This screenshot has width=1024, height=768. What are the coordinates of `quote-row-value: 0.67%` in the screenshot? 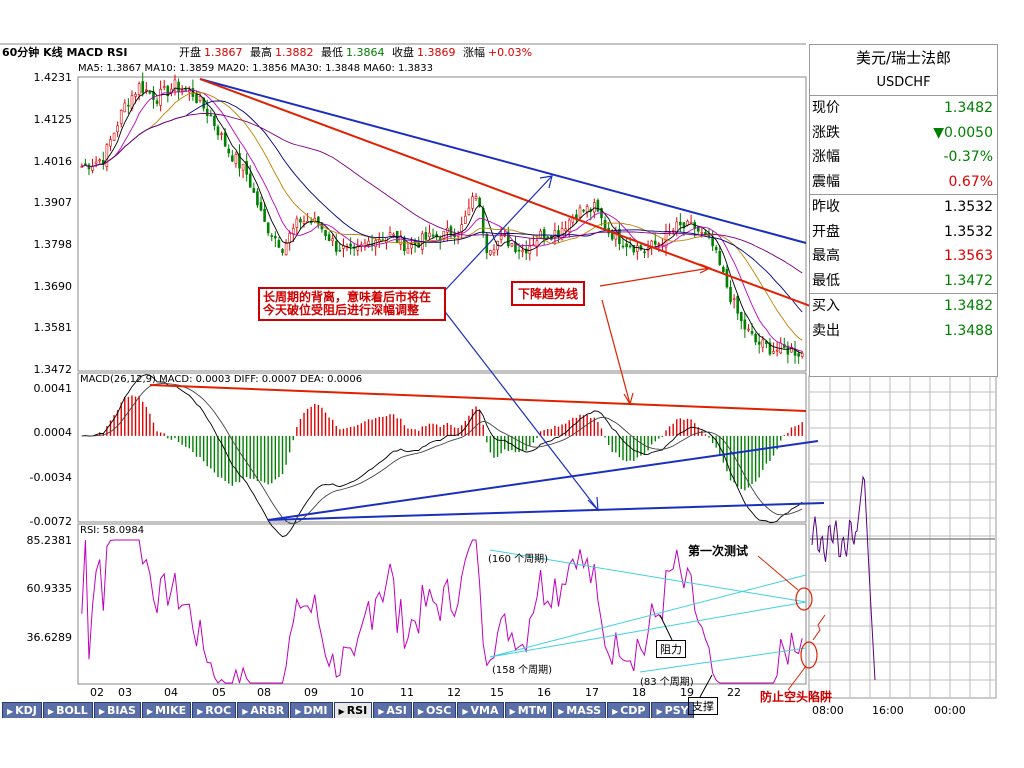 It's located at (970, 181).